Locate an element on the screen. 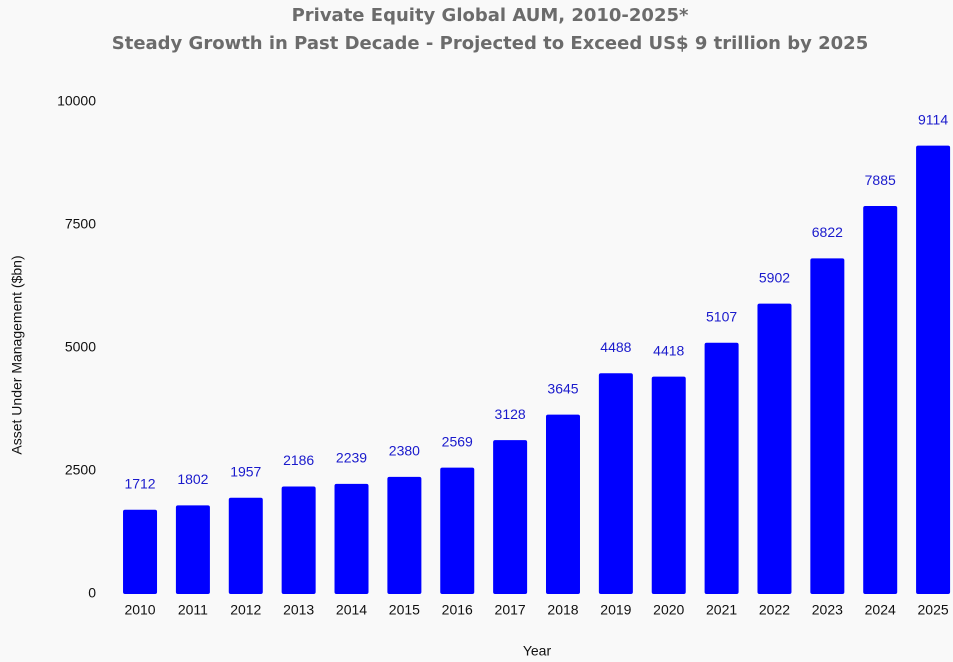  value-label: 4488 is located at coordinates (615, 347).